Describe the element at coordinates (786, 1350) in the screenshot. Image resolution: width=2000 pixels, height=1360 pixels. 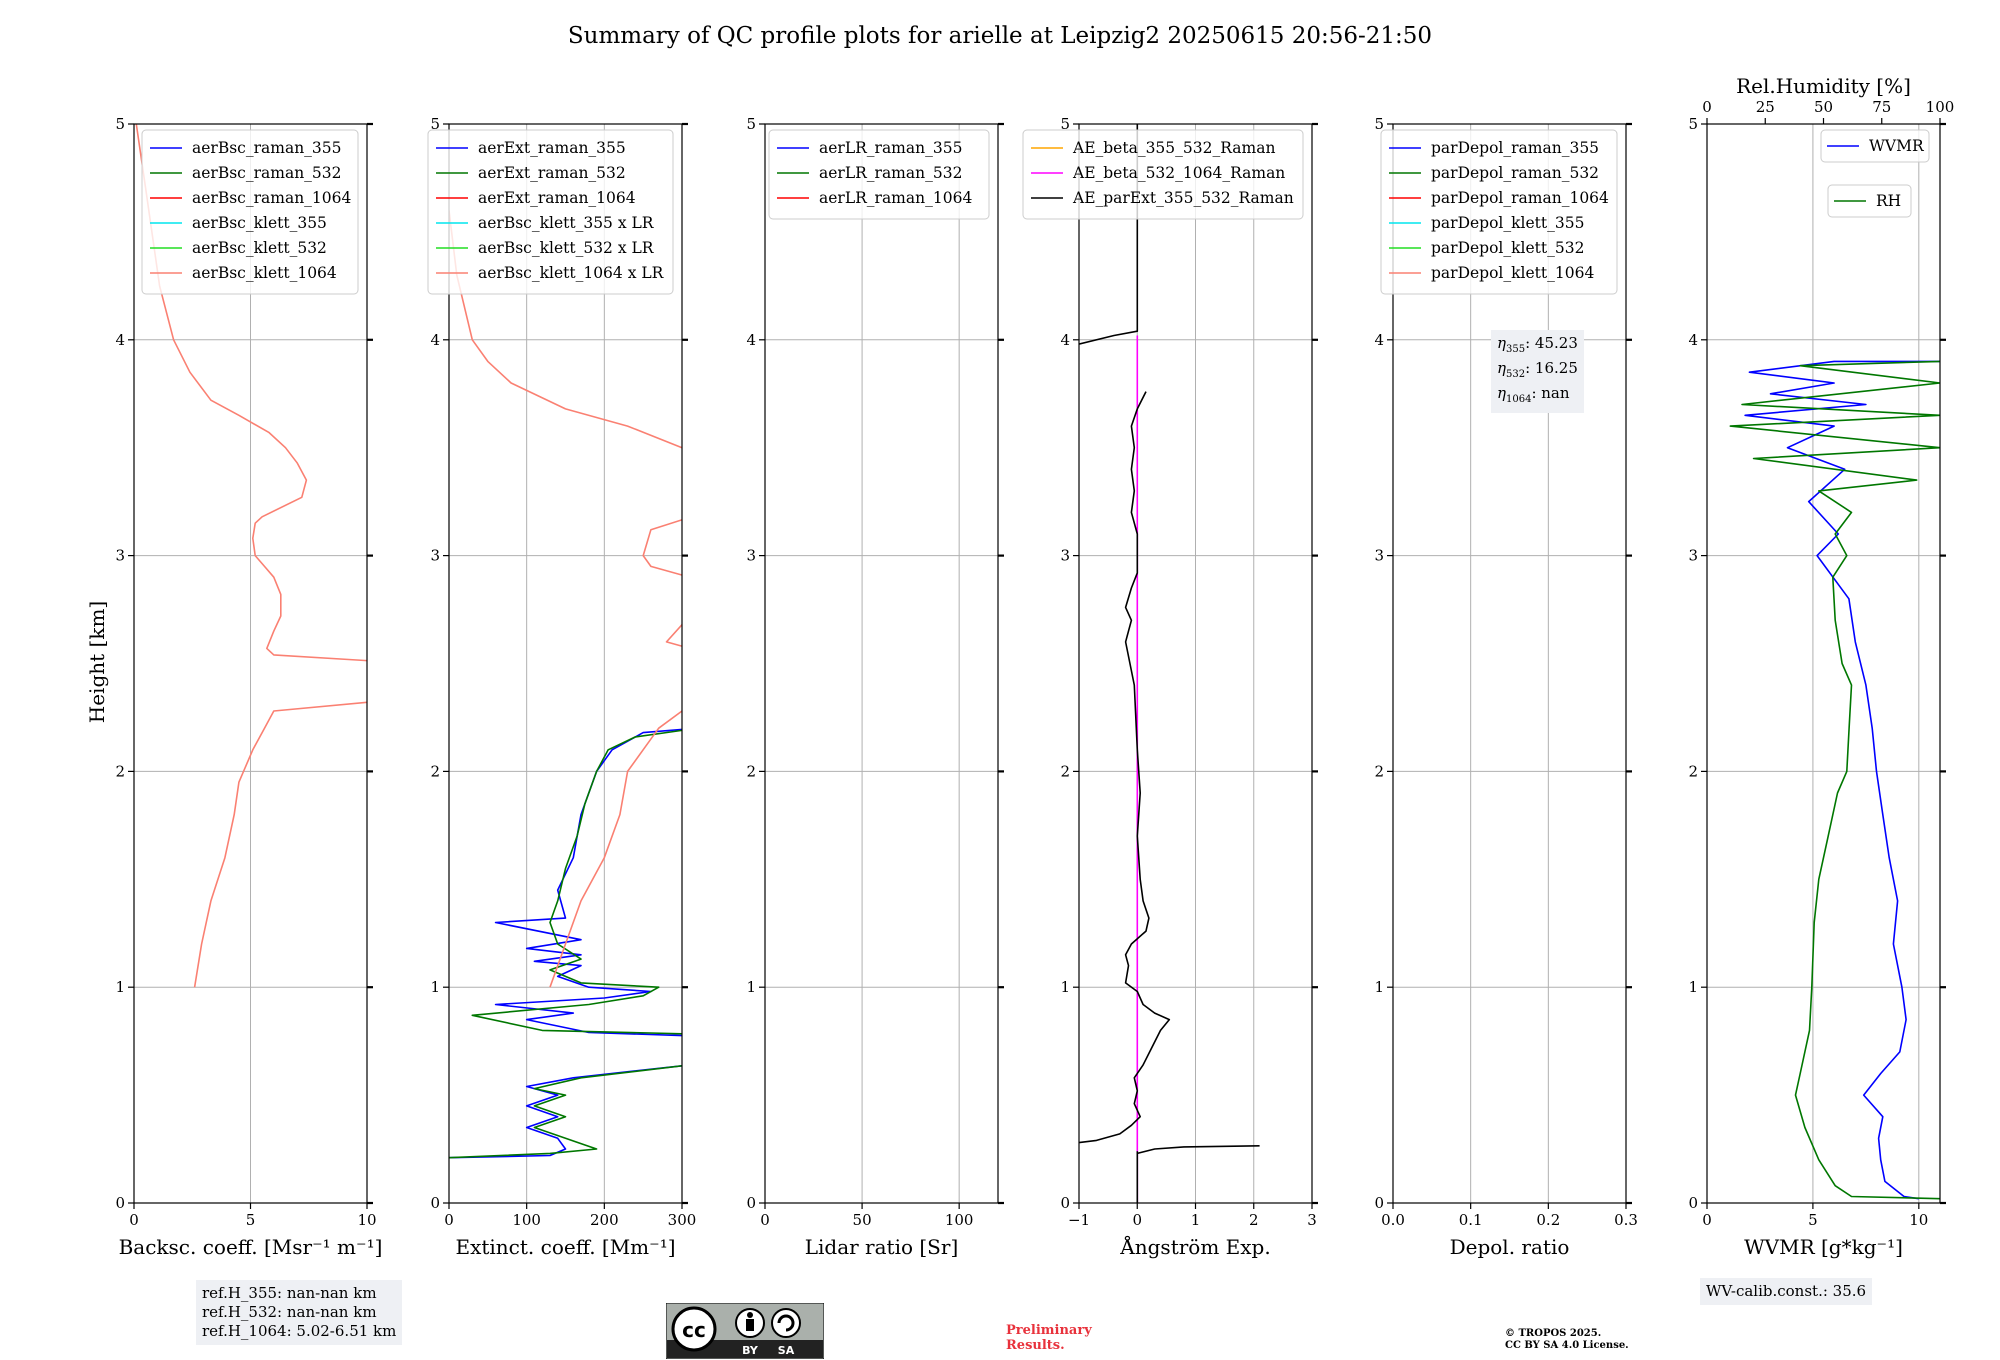
I see `svg-text: SA` at that location.